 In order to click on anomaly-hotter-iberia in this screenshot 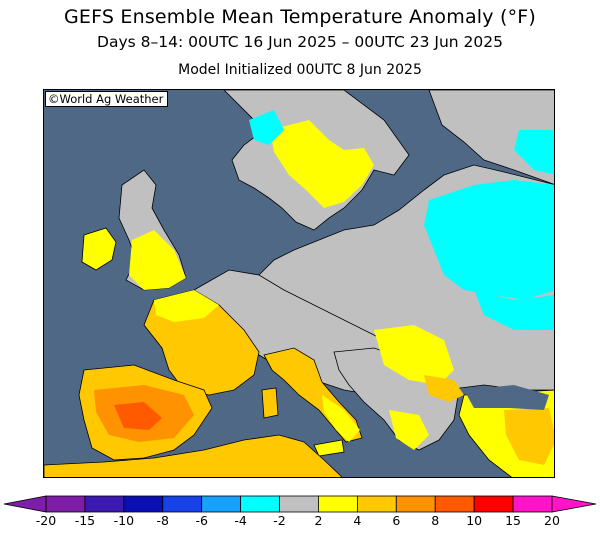, I will do `click(138, 416)`.